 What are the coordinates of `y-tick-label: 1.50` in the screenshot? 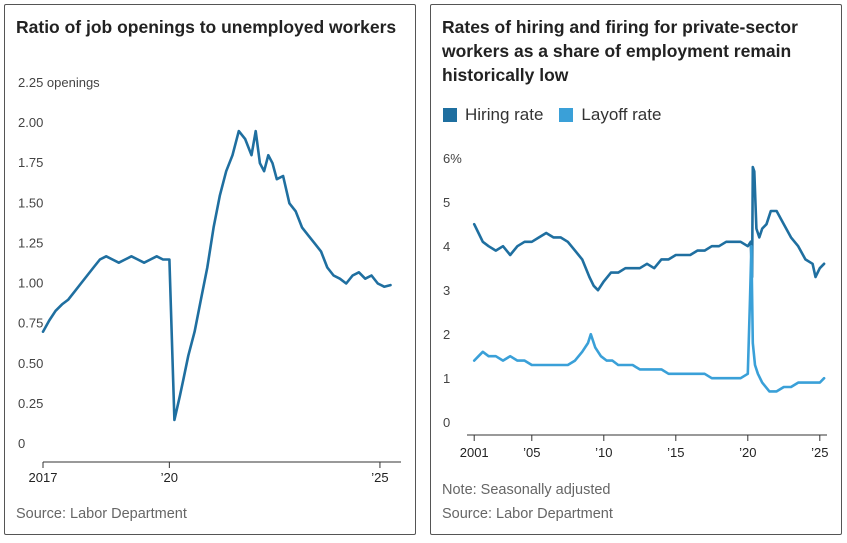 It's located at (30, 202).